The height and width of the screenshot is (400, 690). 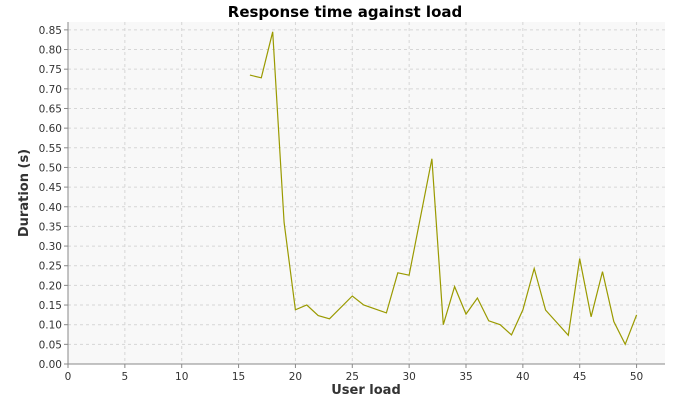 I want to click on y-axis-label: Duration (s), so click(x=24, y=193).